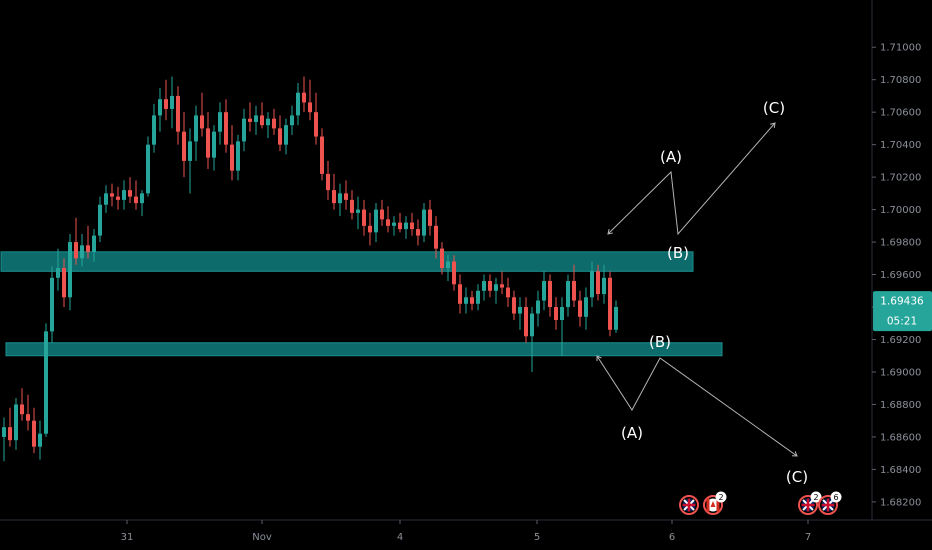 Image resolution: width=932 pixels, height=550 pixels. Describe the element at coordinates (902, 311) in the screenshot. I see `current-price-marker: 1.69436 05:21` at that location.